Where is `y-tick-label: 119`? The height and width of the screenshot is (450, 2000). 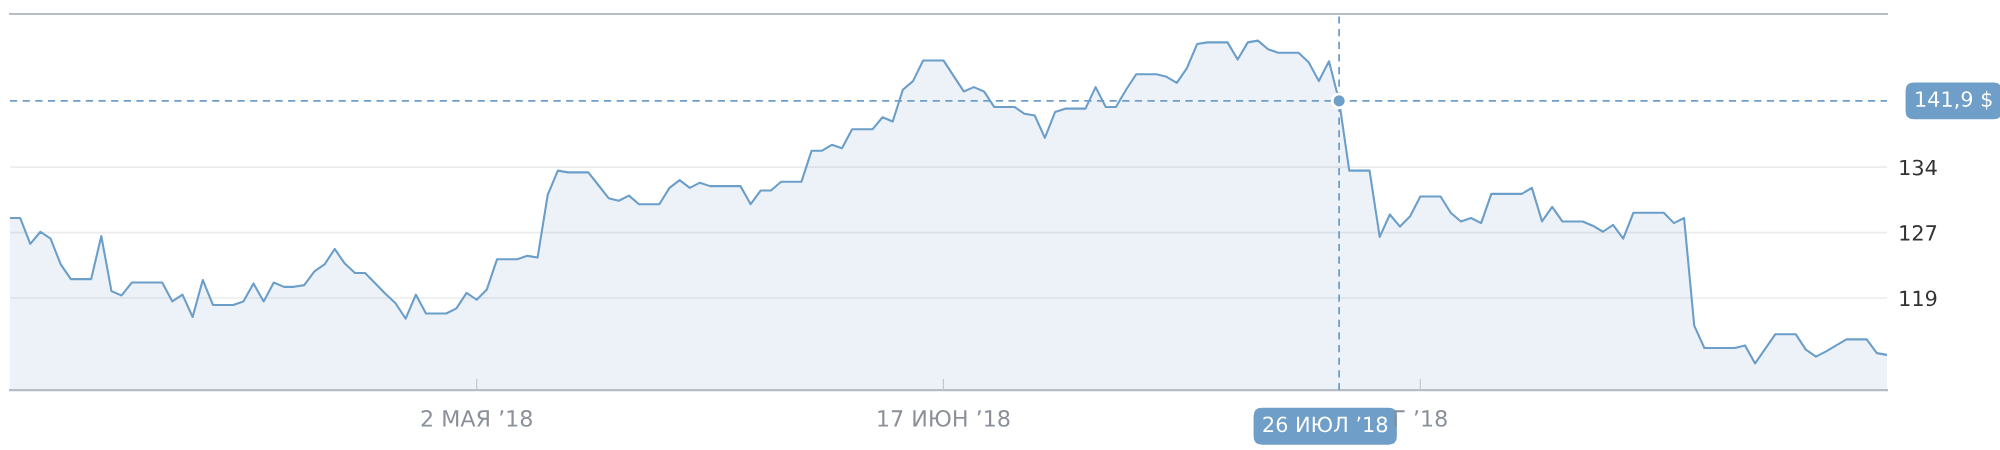 y-tick-label: 119 is located at coordinates (1918, 298).